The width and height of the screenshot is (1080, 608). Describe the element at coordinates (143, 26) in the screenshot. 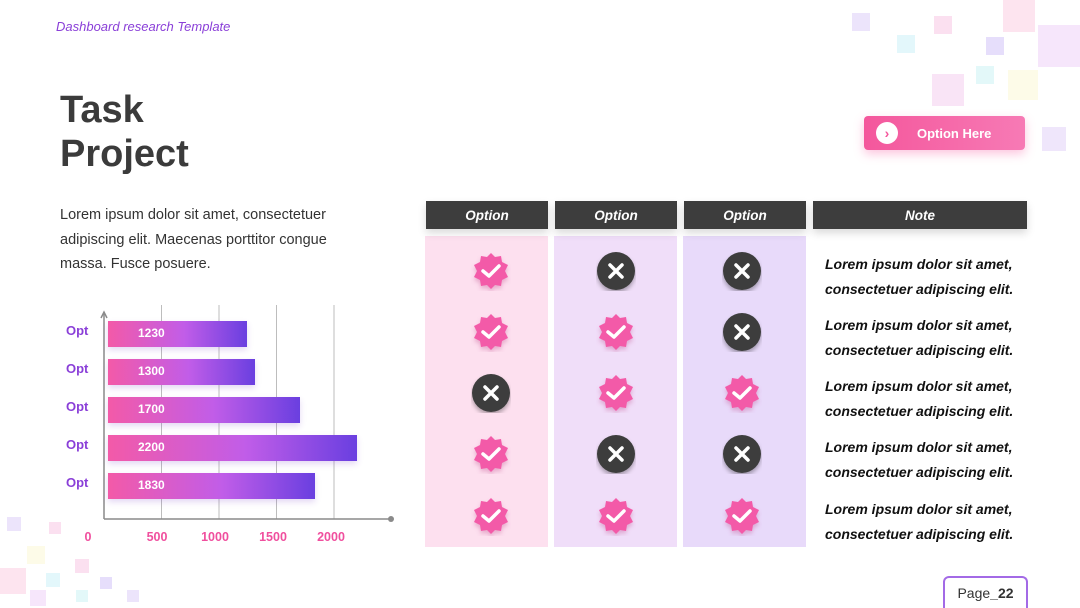

I see `template-label: Dashboard research Template` at that location.